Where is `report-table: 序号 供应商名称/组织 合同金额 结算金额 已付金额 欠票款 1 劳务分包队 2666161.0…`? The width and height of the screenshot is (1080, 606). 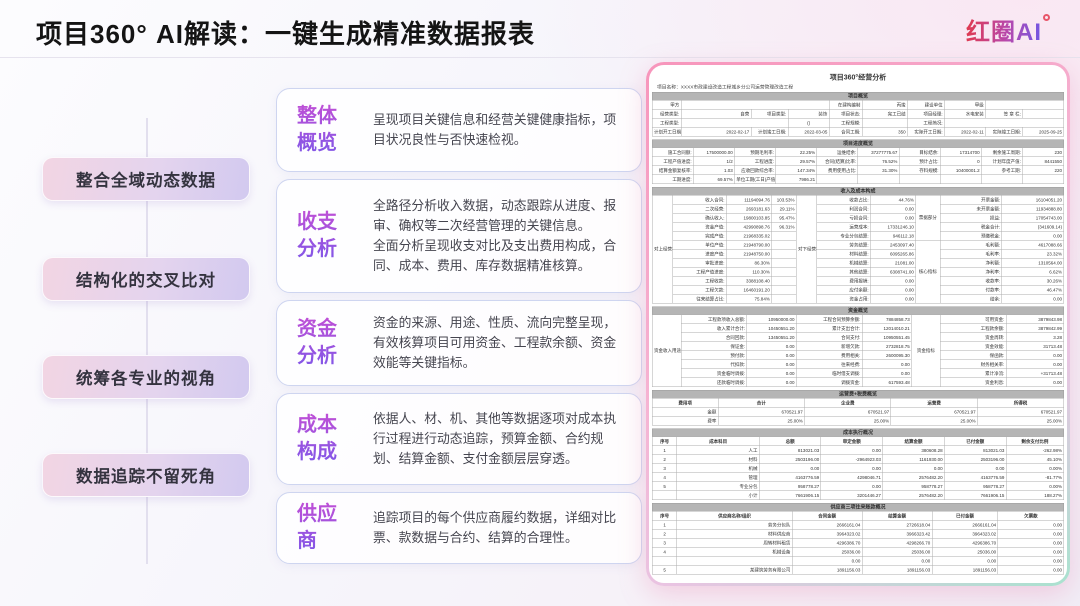 report-table: 序号 供应商名称/组织 合同金额 结算金额 已付金额 欠票款 1 劳务分包队 2666161.0… is located at coordinates (858, 543).